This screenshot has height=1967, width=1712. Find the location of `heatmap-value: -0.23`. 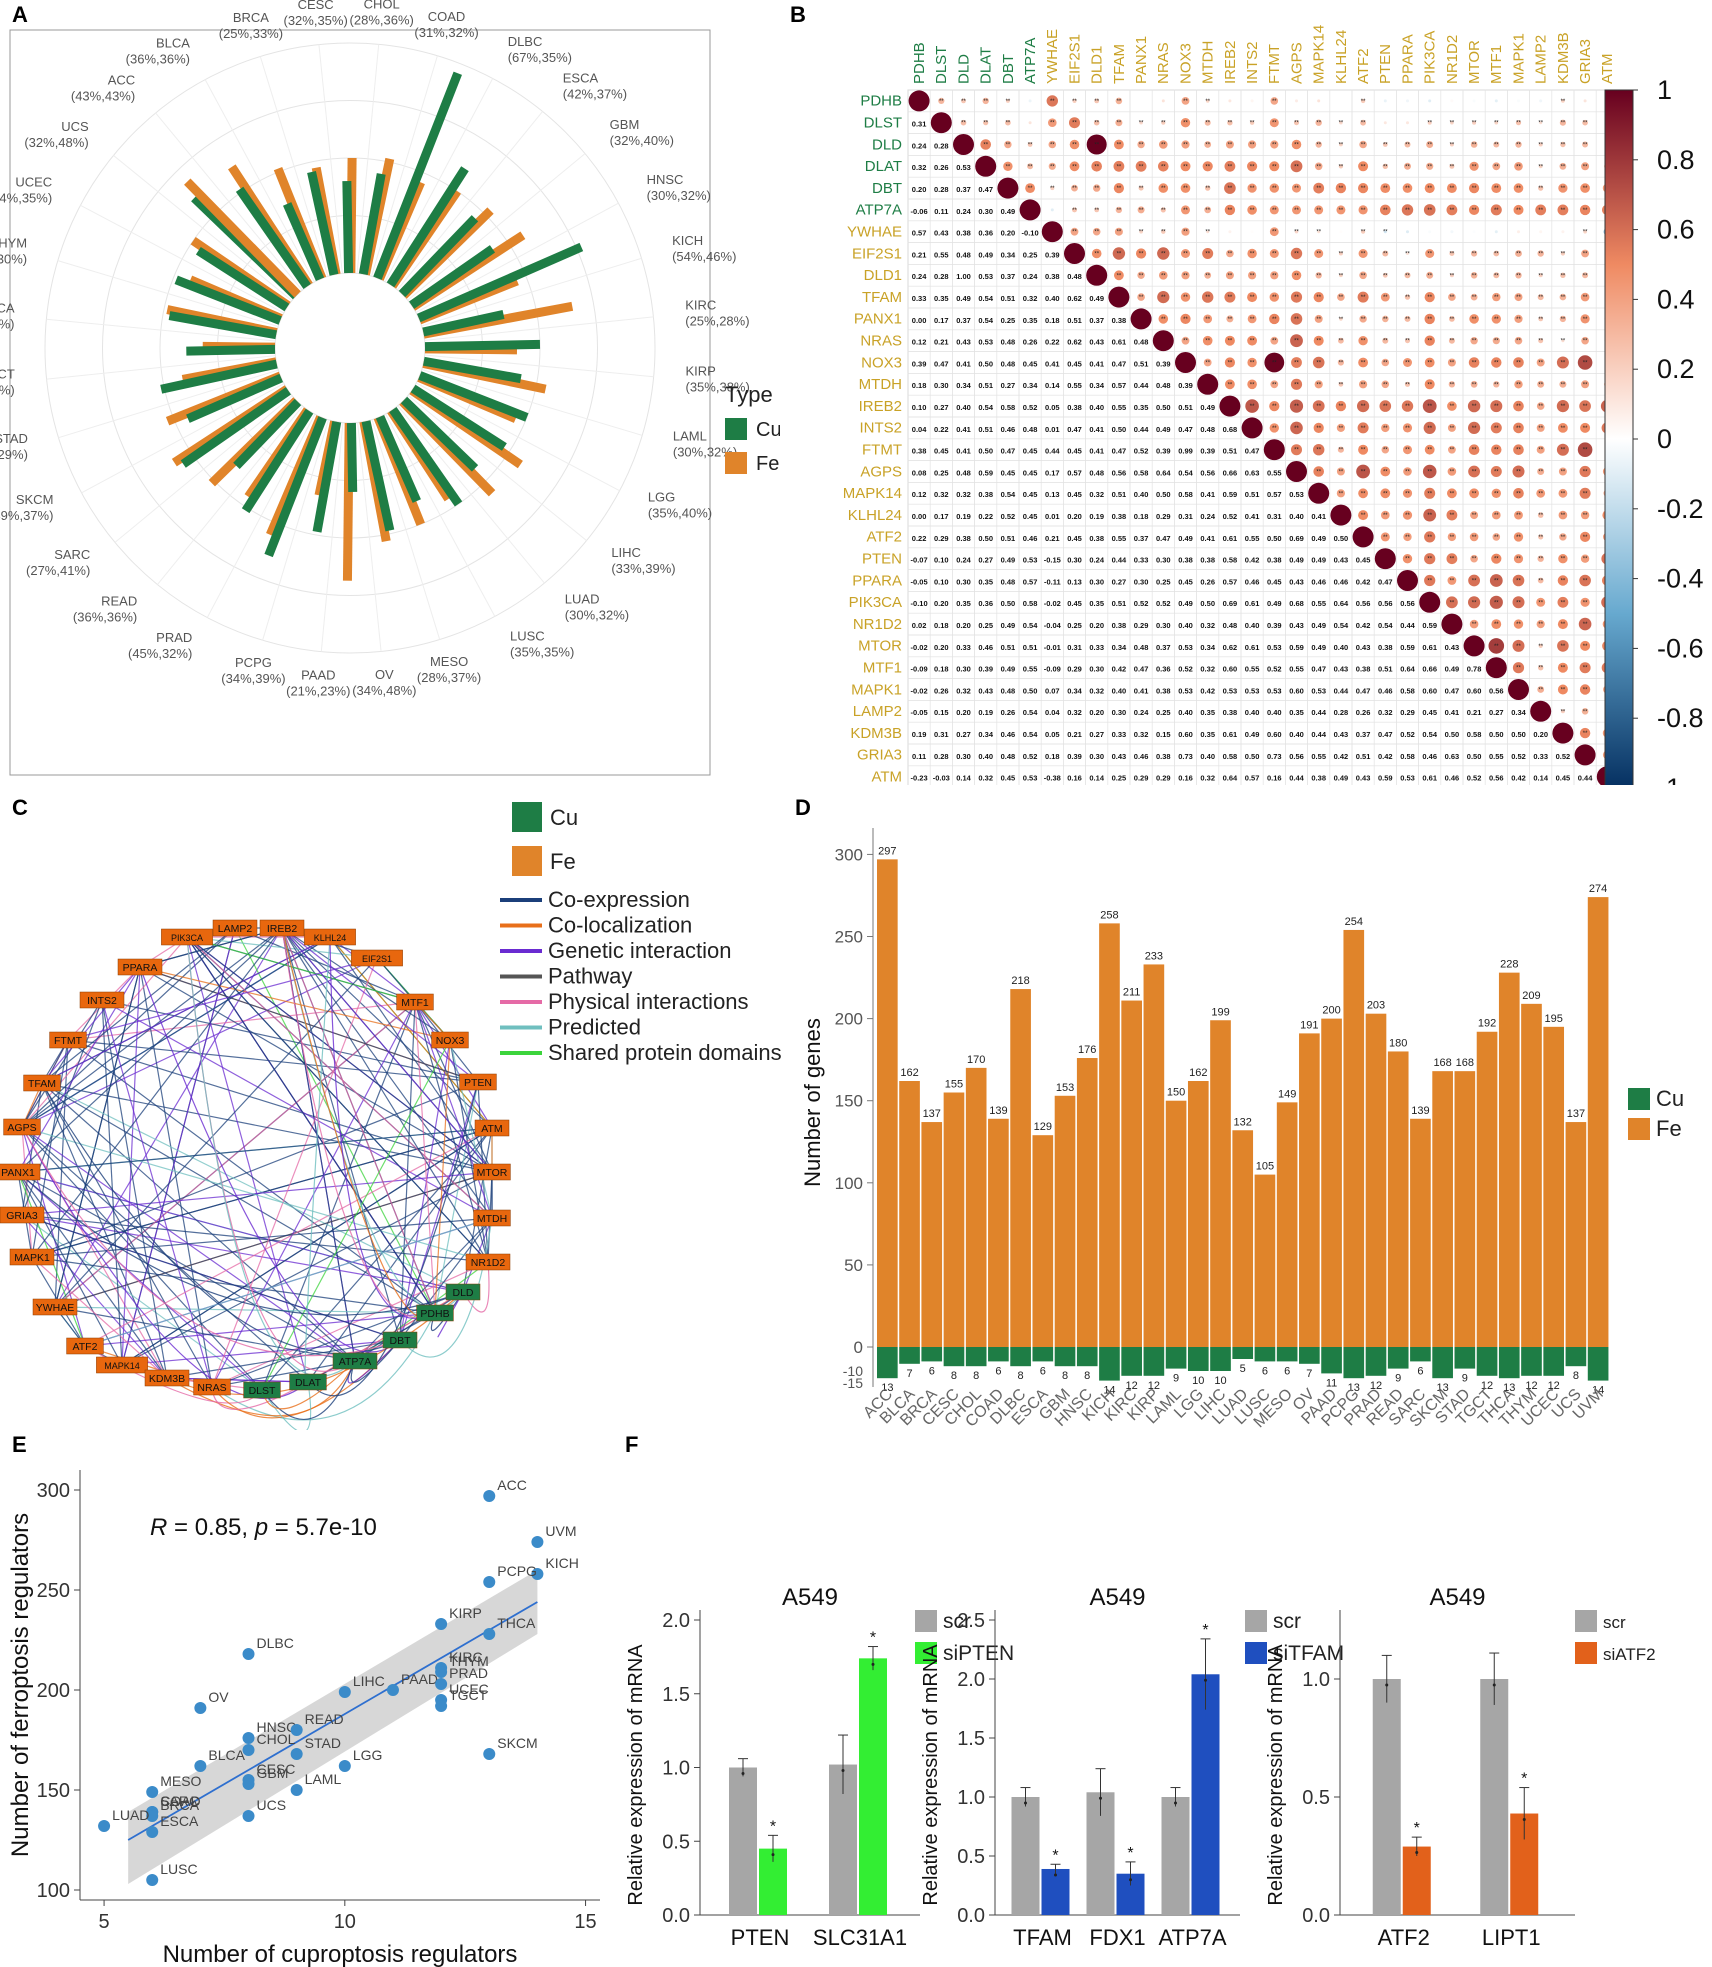

heatmap-value: -0.23 is located at coordinates (919, 778).